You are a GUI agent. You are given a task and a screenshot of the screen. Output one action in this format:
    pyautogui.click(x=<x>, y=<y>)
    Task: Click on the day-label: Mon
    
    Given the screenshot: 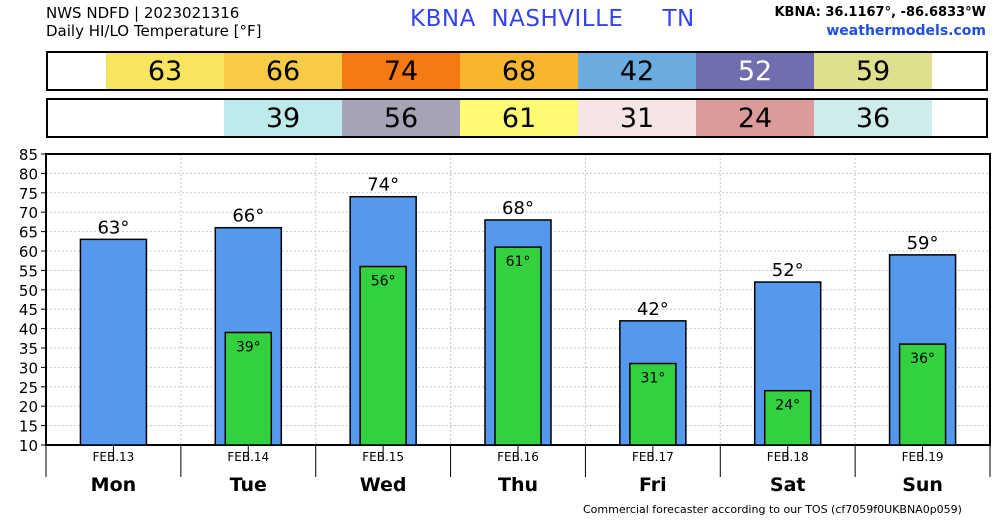 What is the action you would take?
    pyautogui.click(x=114, y=485)
    